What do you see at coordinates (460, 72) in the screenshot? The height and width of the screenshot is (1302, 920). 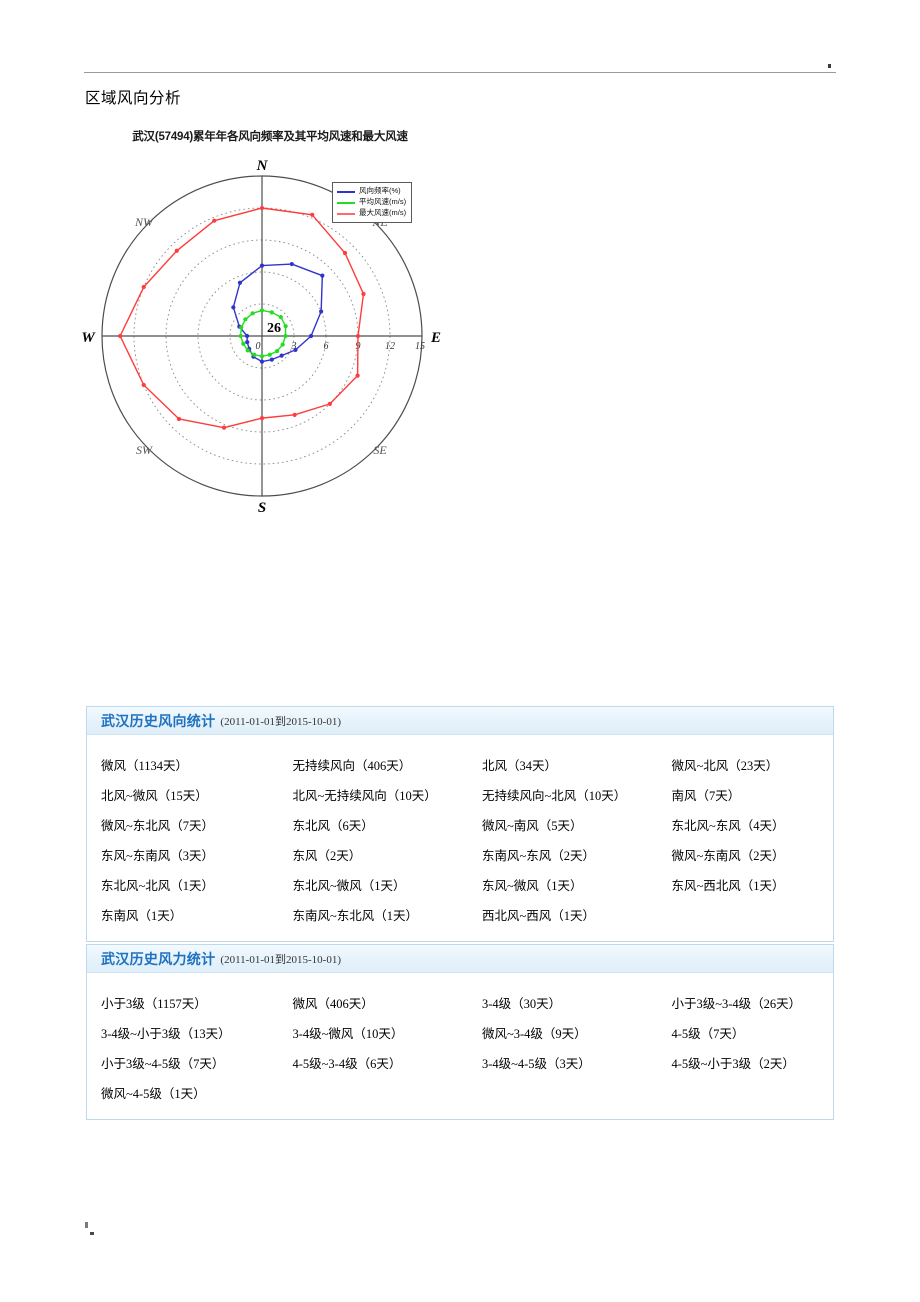 I see `page-header-rule` at bounding box center [460, 72].